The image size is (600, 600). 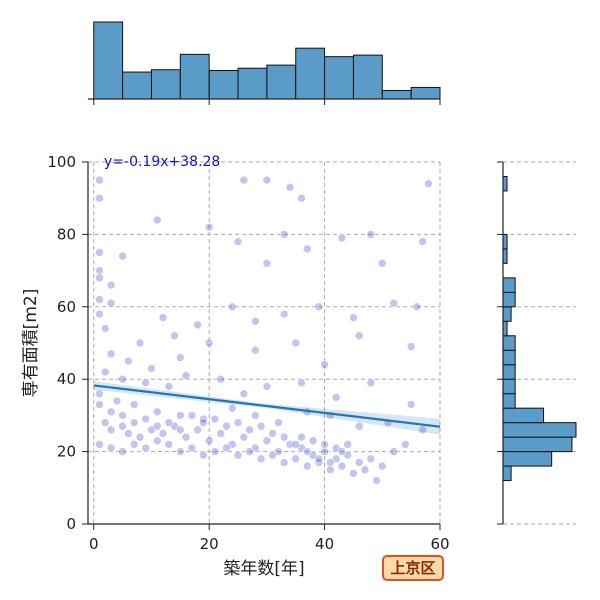 What do you see at coordinates (162, 162) in the screenshot?
I see `regression-equation: y=-0.19x+38.28` at bounding box center [162, 162].